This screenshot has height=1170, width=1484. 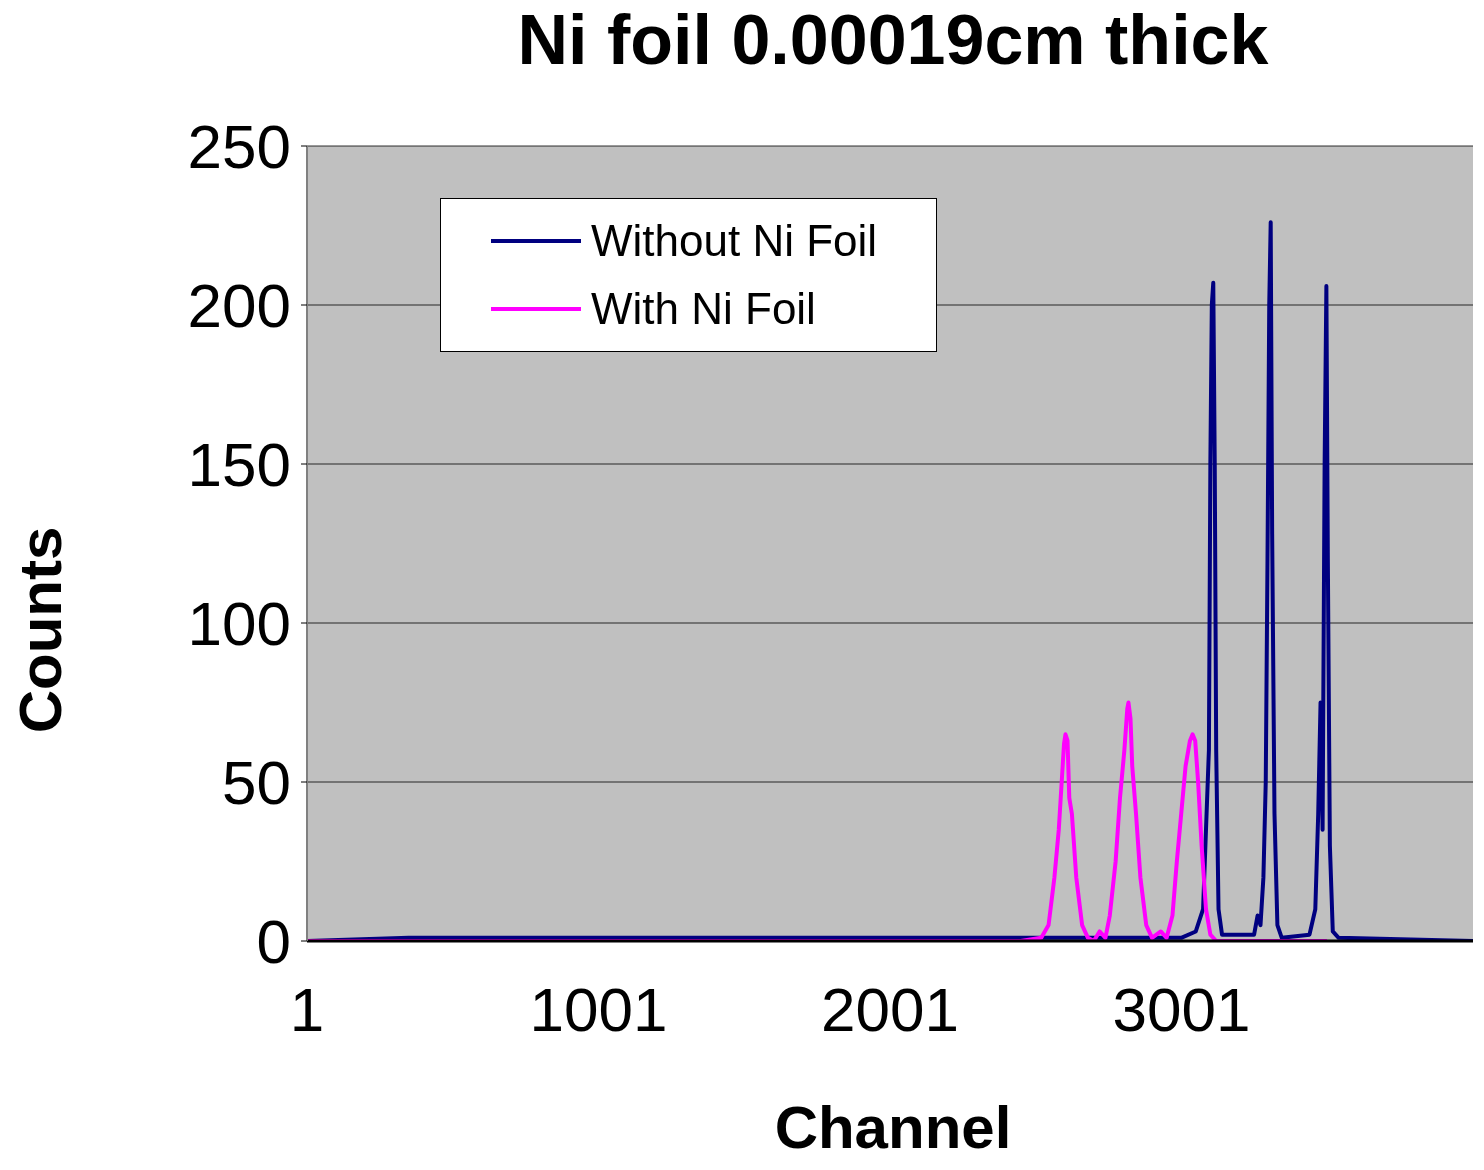 What do you see at coordinates (893, 40) in the screenshot?
I see `chart-title: Ni foil 0.00019cm thick` at bounding box center [893, 40].